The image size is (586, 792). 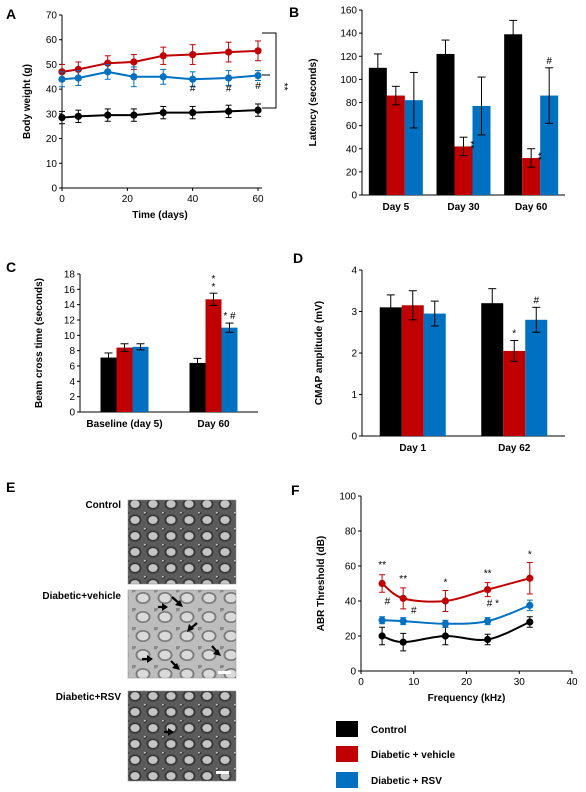 What do you see at coordinates (70, 290) in the screenshot?
I see `y-tick-label: 16` at bounding box center [70, 290].